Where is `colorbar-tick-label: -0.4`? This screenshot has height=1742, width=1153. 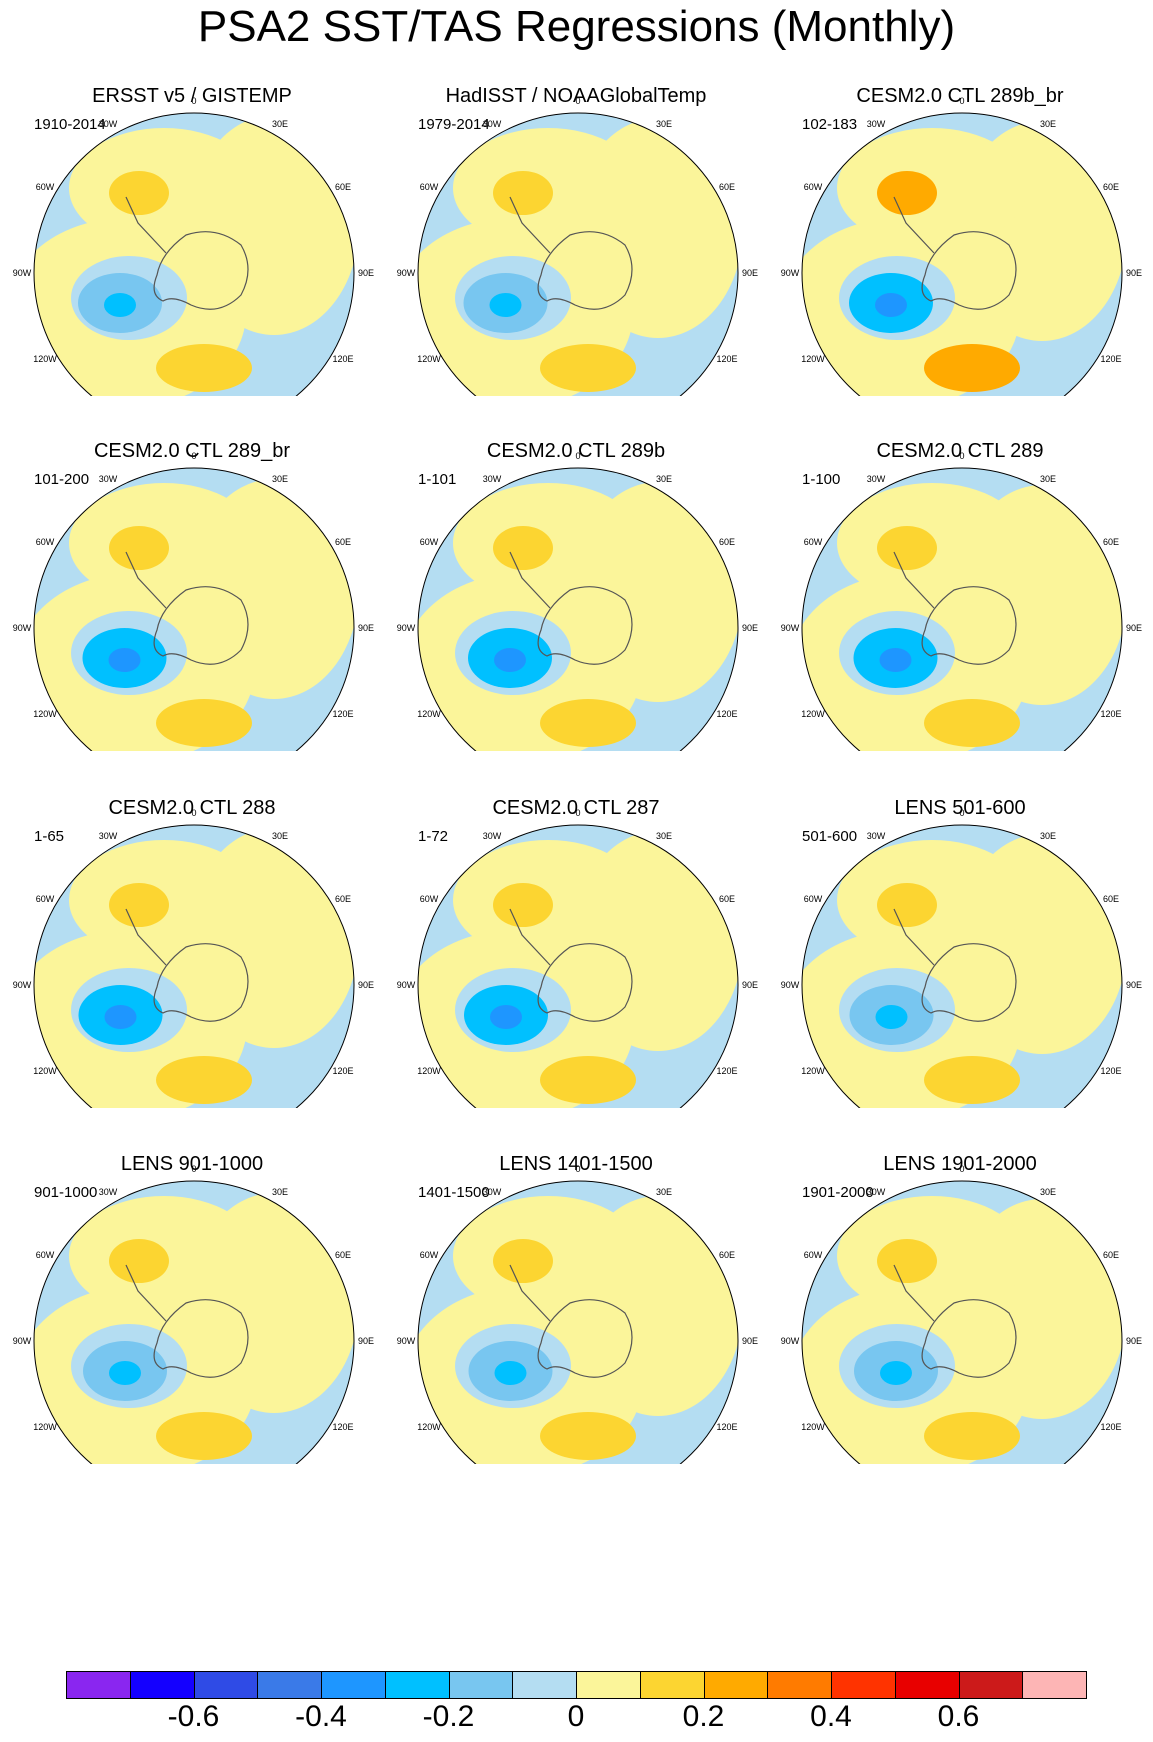
colorbar-tick-label: -0.4 is located at coordinates (321, 1716).